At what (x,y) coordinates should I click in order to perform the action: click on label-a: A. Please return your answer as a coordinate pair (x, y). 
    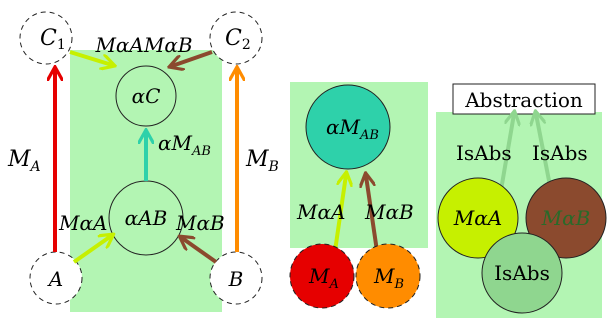
    Looking at the image, I should click on (55, 279).